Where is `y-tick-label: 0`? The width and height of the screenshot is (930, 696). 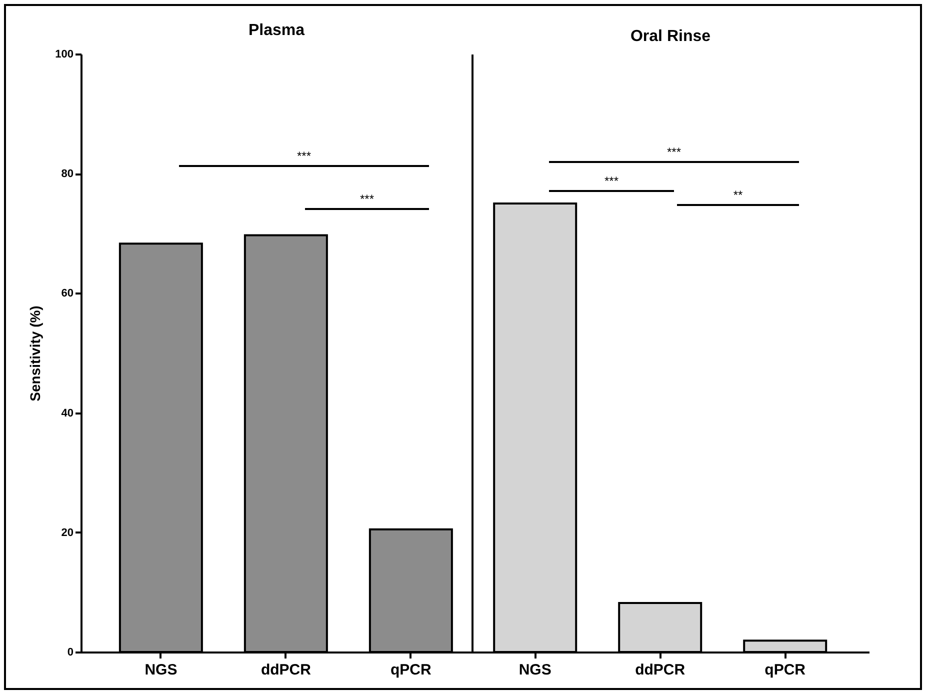 y-tick-label: 0 is located at coordinates (70, 652).